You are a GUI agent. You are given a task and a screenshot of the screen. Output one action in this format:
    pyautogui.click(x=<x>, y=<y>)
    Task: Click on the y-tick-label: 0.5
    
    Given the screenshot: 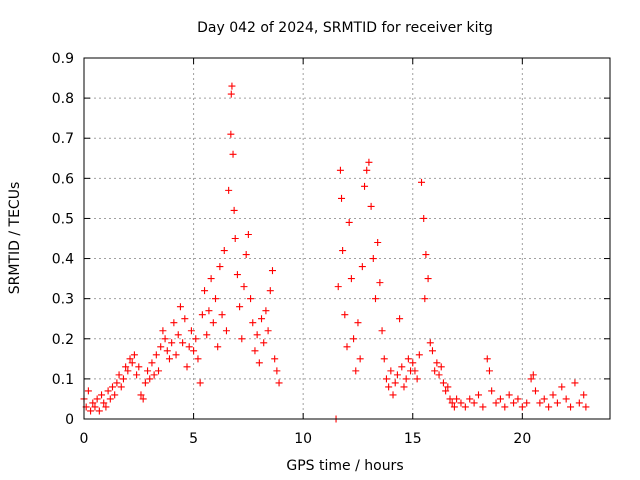 What is the action you would take?
    pyautogui.click(x=63, y=219)
    